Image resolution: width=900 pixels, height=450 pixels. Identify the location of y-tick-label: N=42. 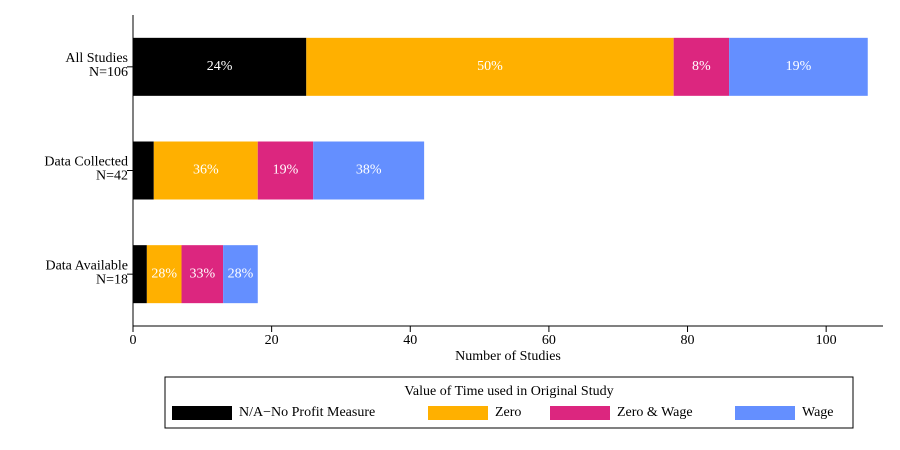
(112, 176).